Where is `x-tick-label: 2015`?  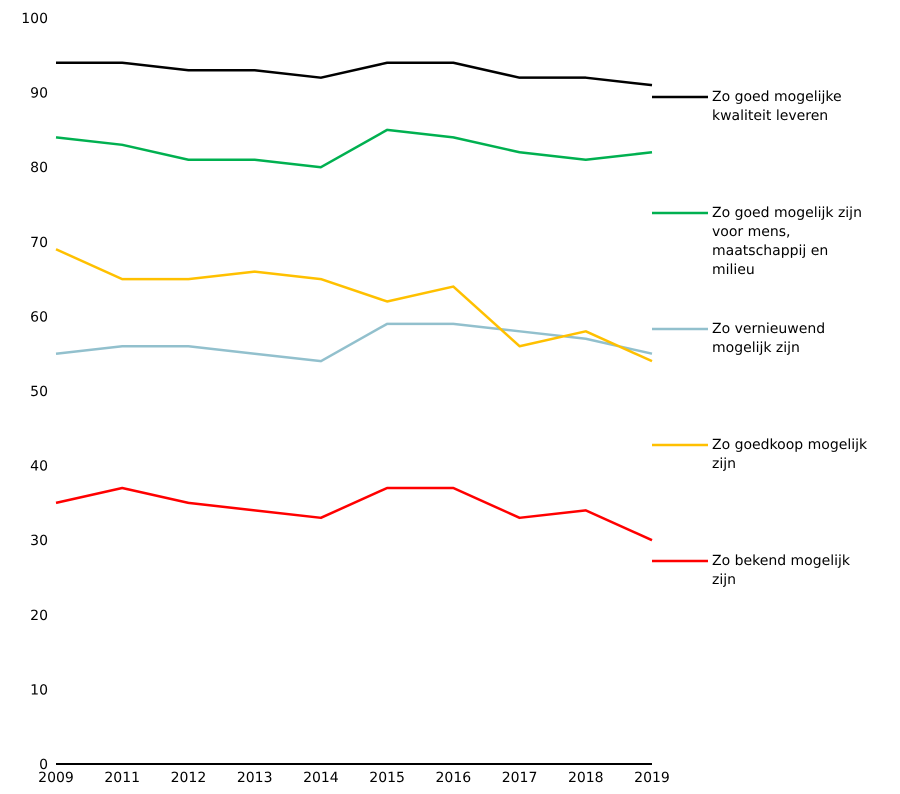
x-tick-label: 2015 is located at coordinates (387, 778).